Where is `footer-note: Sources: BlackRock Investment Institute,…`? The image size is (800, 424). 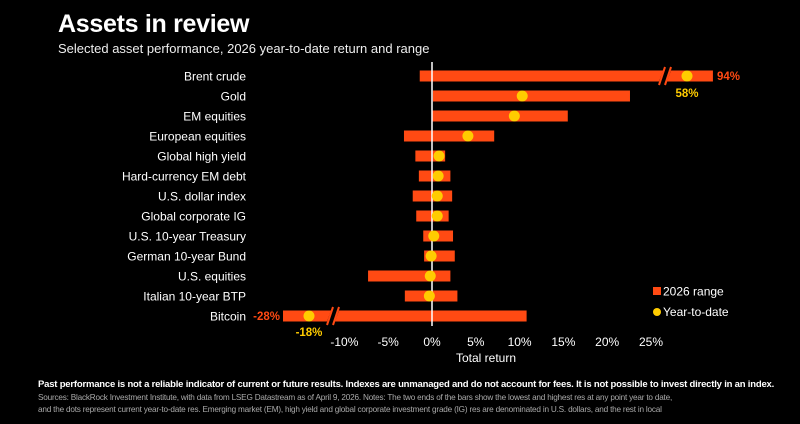
footer-note: Sources: BlackRock Investment Institute,… is located at coordinates (355, 397).